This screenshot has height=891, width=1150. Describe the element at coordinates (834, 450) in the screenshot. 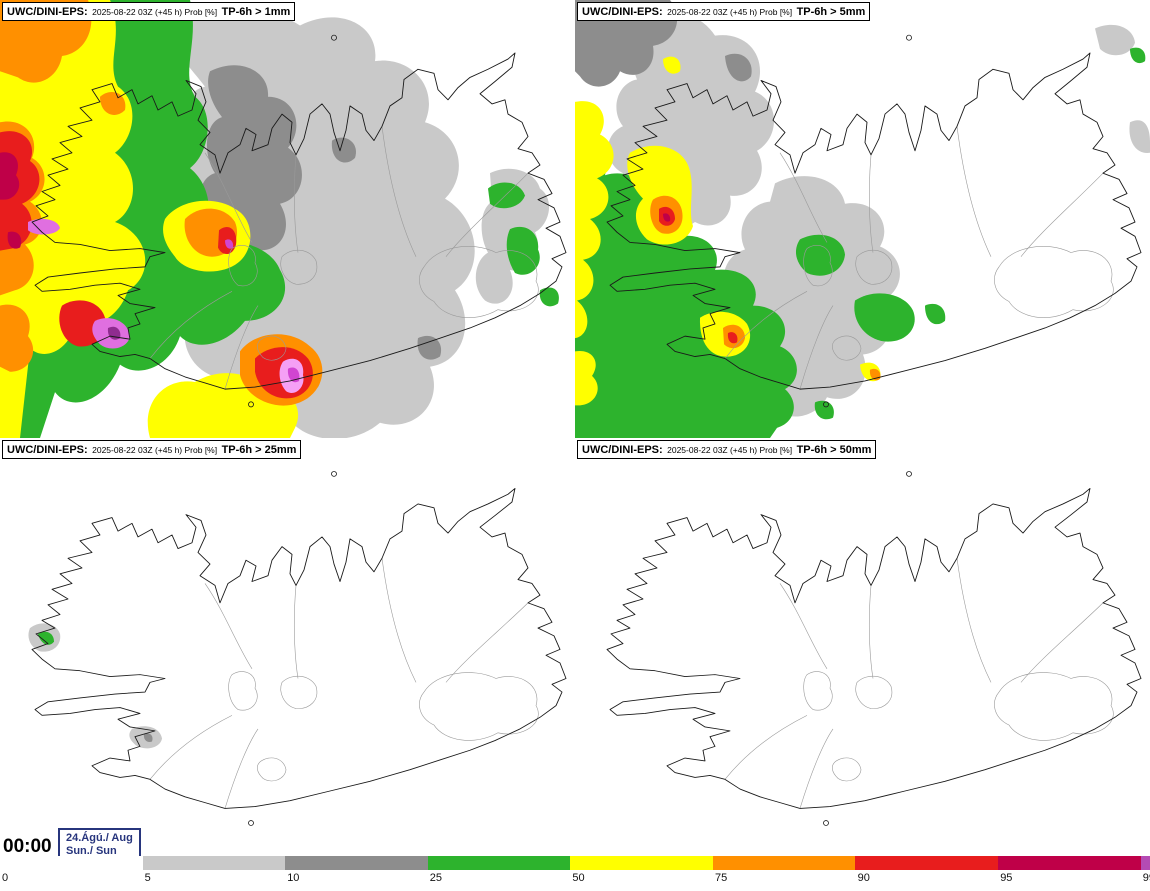

I see `threshold-label: TP-6h > 50mm` at that location.